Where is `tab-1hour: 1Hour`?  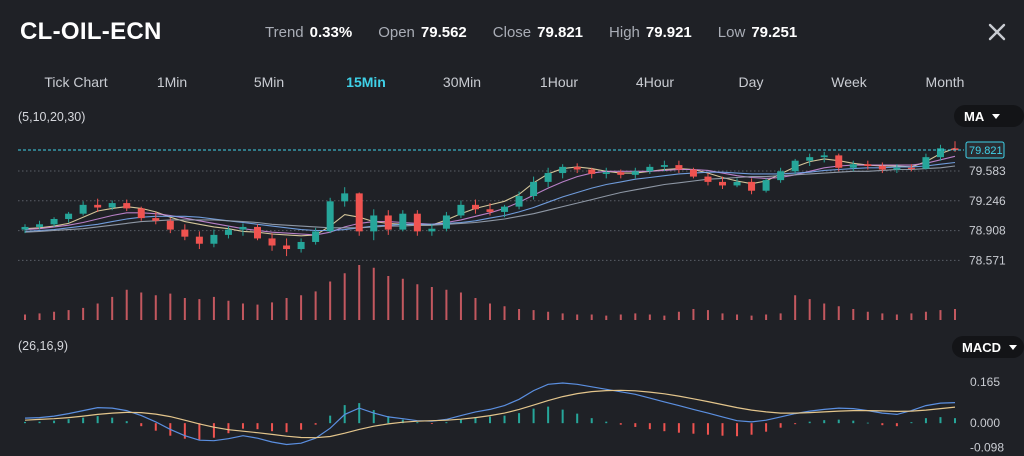
tab-1hour: 1Hour is located at coordinates (559, 82).